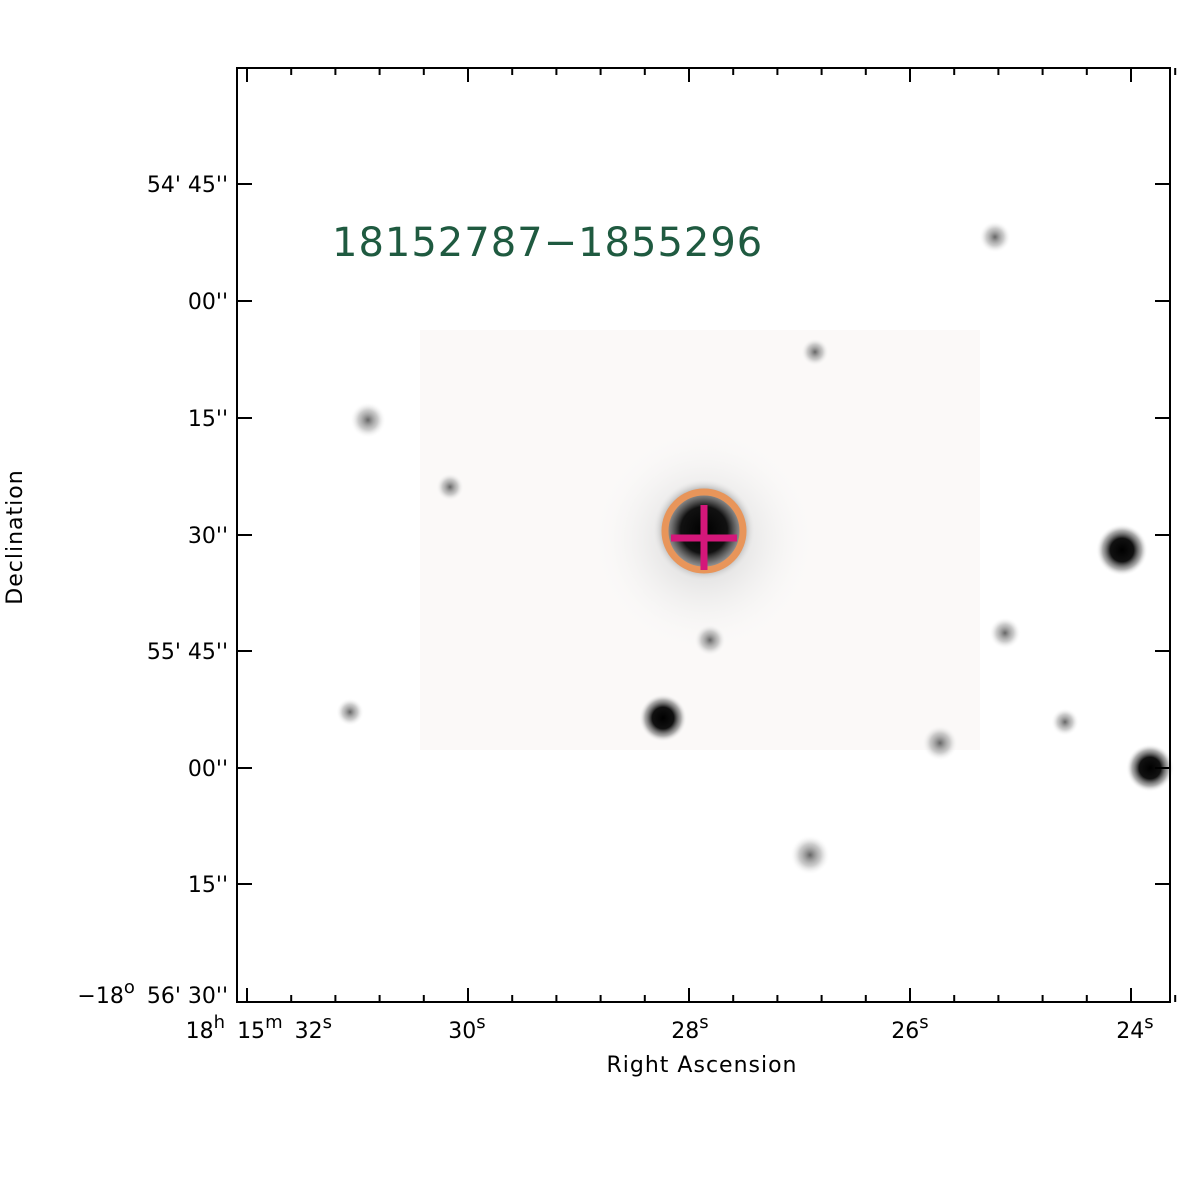  Describe the element at coordinates (200, 1031) in the screenshot. I see `tick-text: 18` at that location.